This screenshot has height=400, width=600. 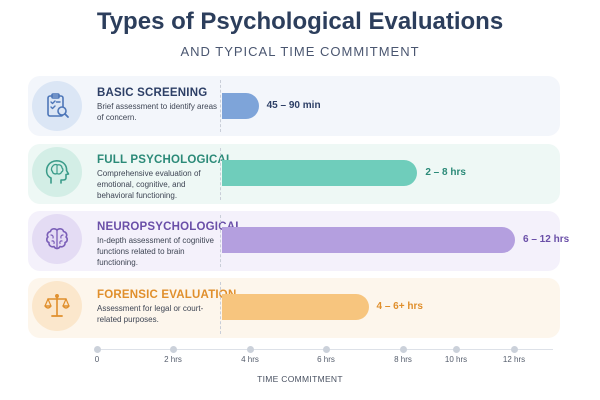 What do you see at coordinates (300, 21) in the screenshot?
I see `chart-title: Types of Psychological Evaluations` at bounding box center [300, 21].